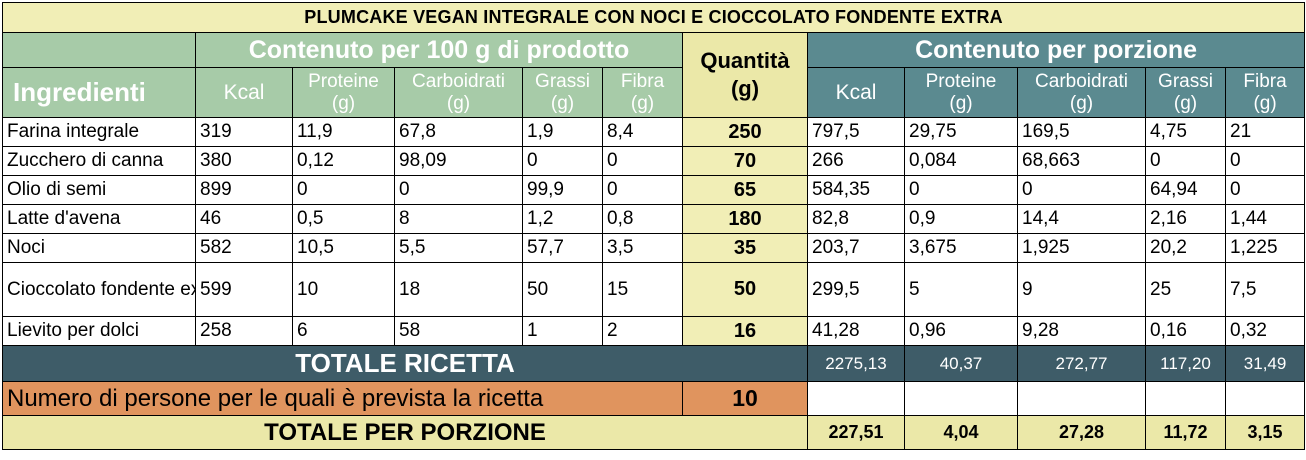  What do you see at coordinates (1081, 289) in the screenshot?
I see `cell-portion-carboidrati: 9` at bounding box center [1081, 289].